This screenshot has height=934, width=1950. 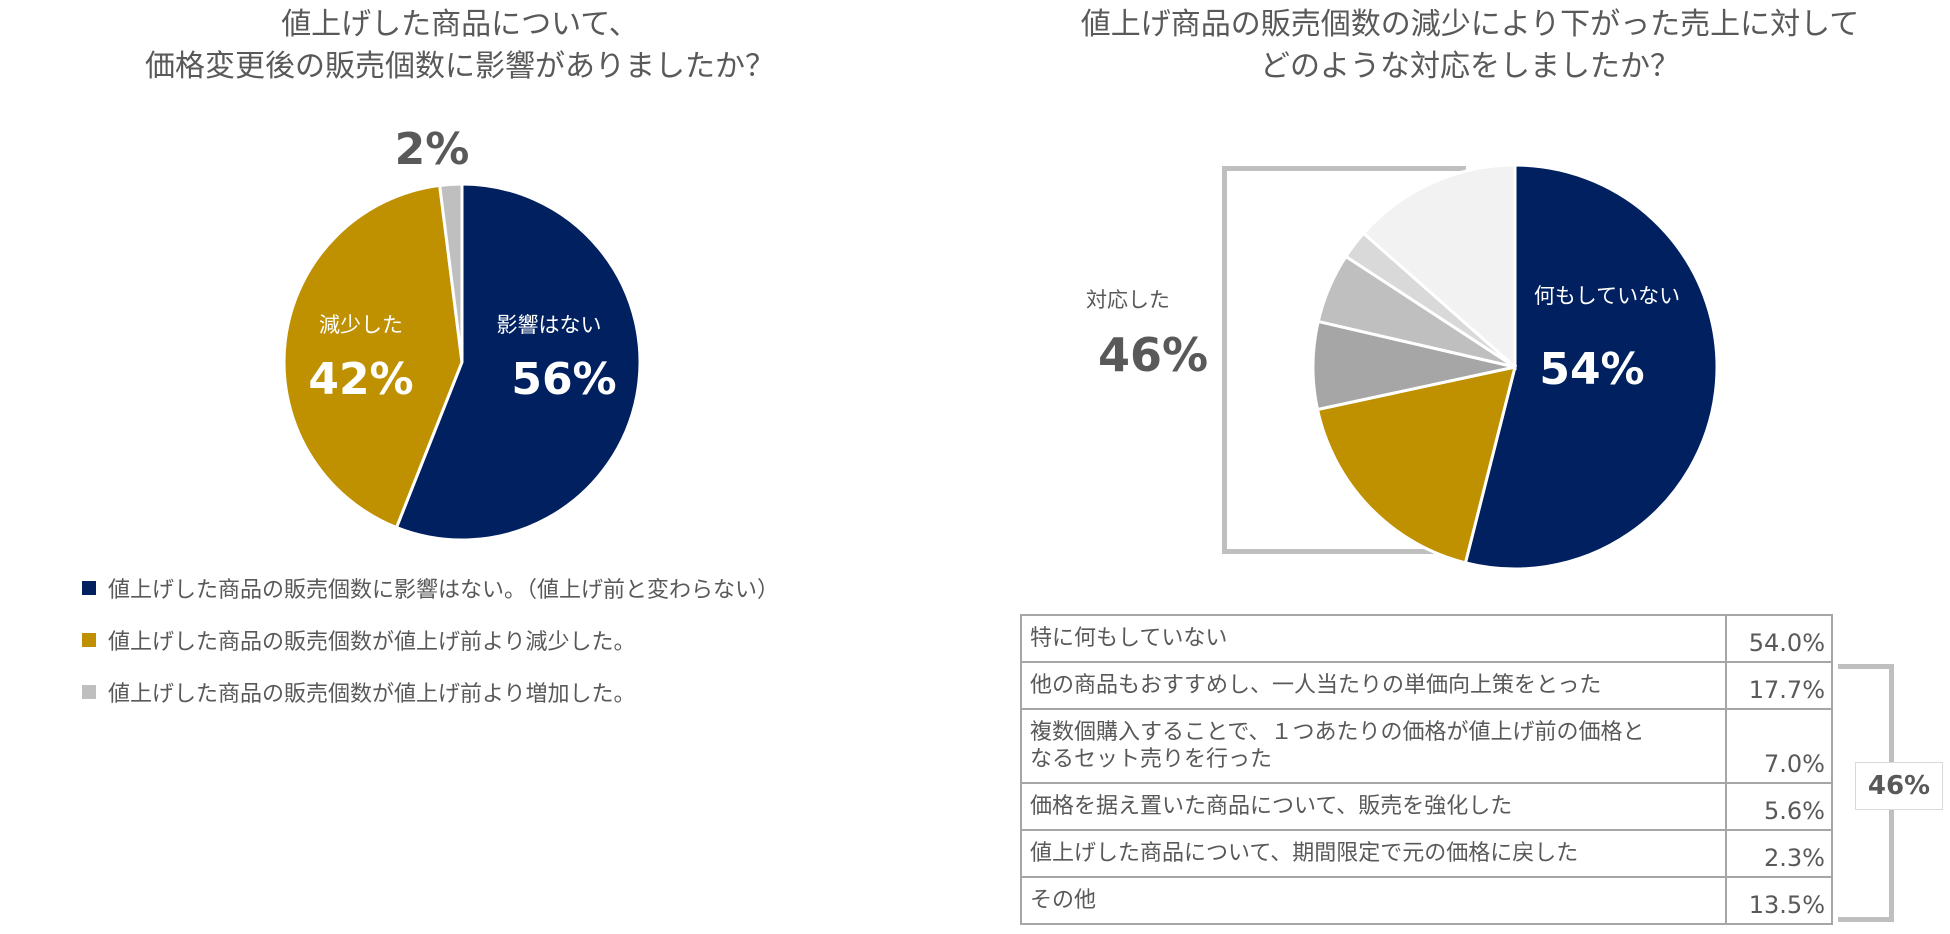 I want to click on legend-item-increased: 値上げした商品の販売個数が値上げ前より増加した。, so click(x=430, y=692).